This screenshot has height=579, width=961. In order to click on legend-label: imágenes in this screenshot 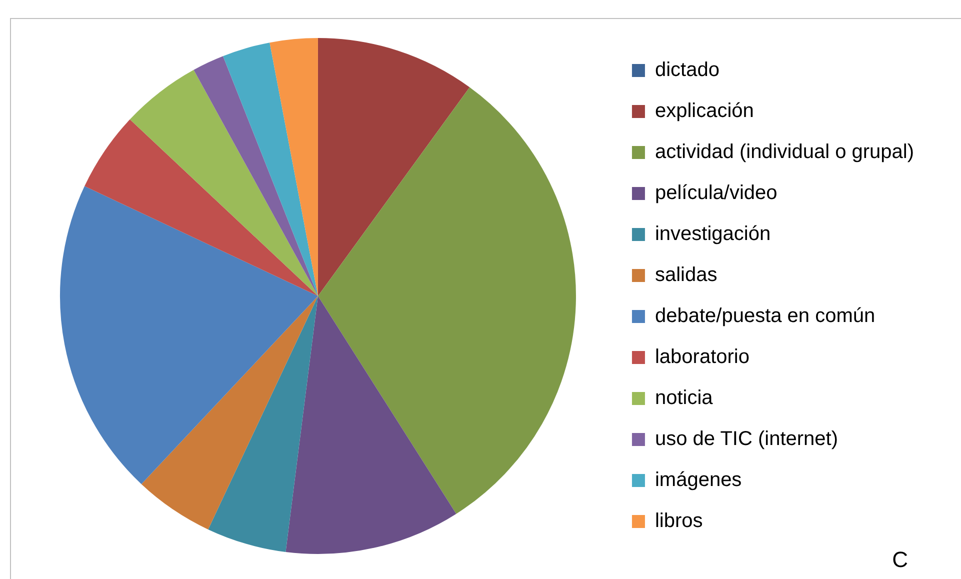, I will do `click(698, 480)`.